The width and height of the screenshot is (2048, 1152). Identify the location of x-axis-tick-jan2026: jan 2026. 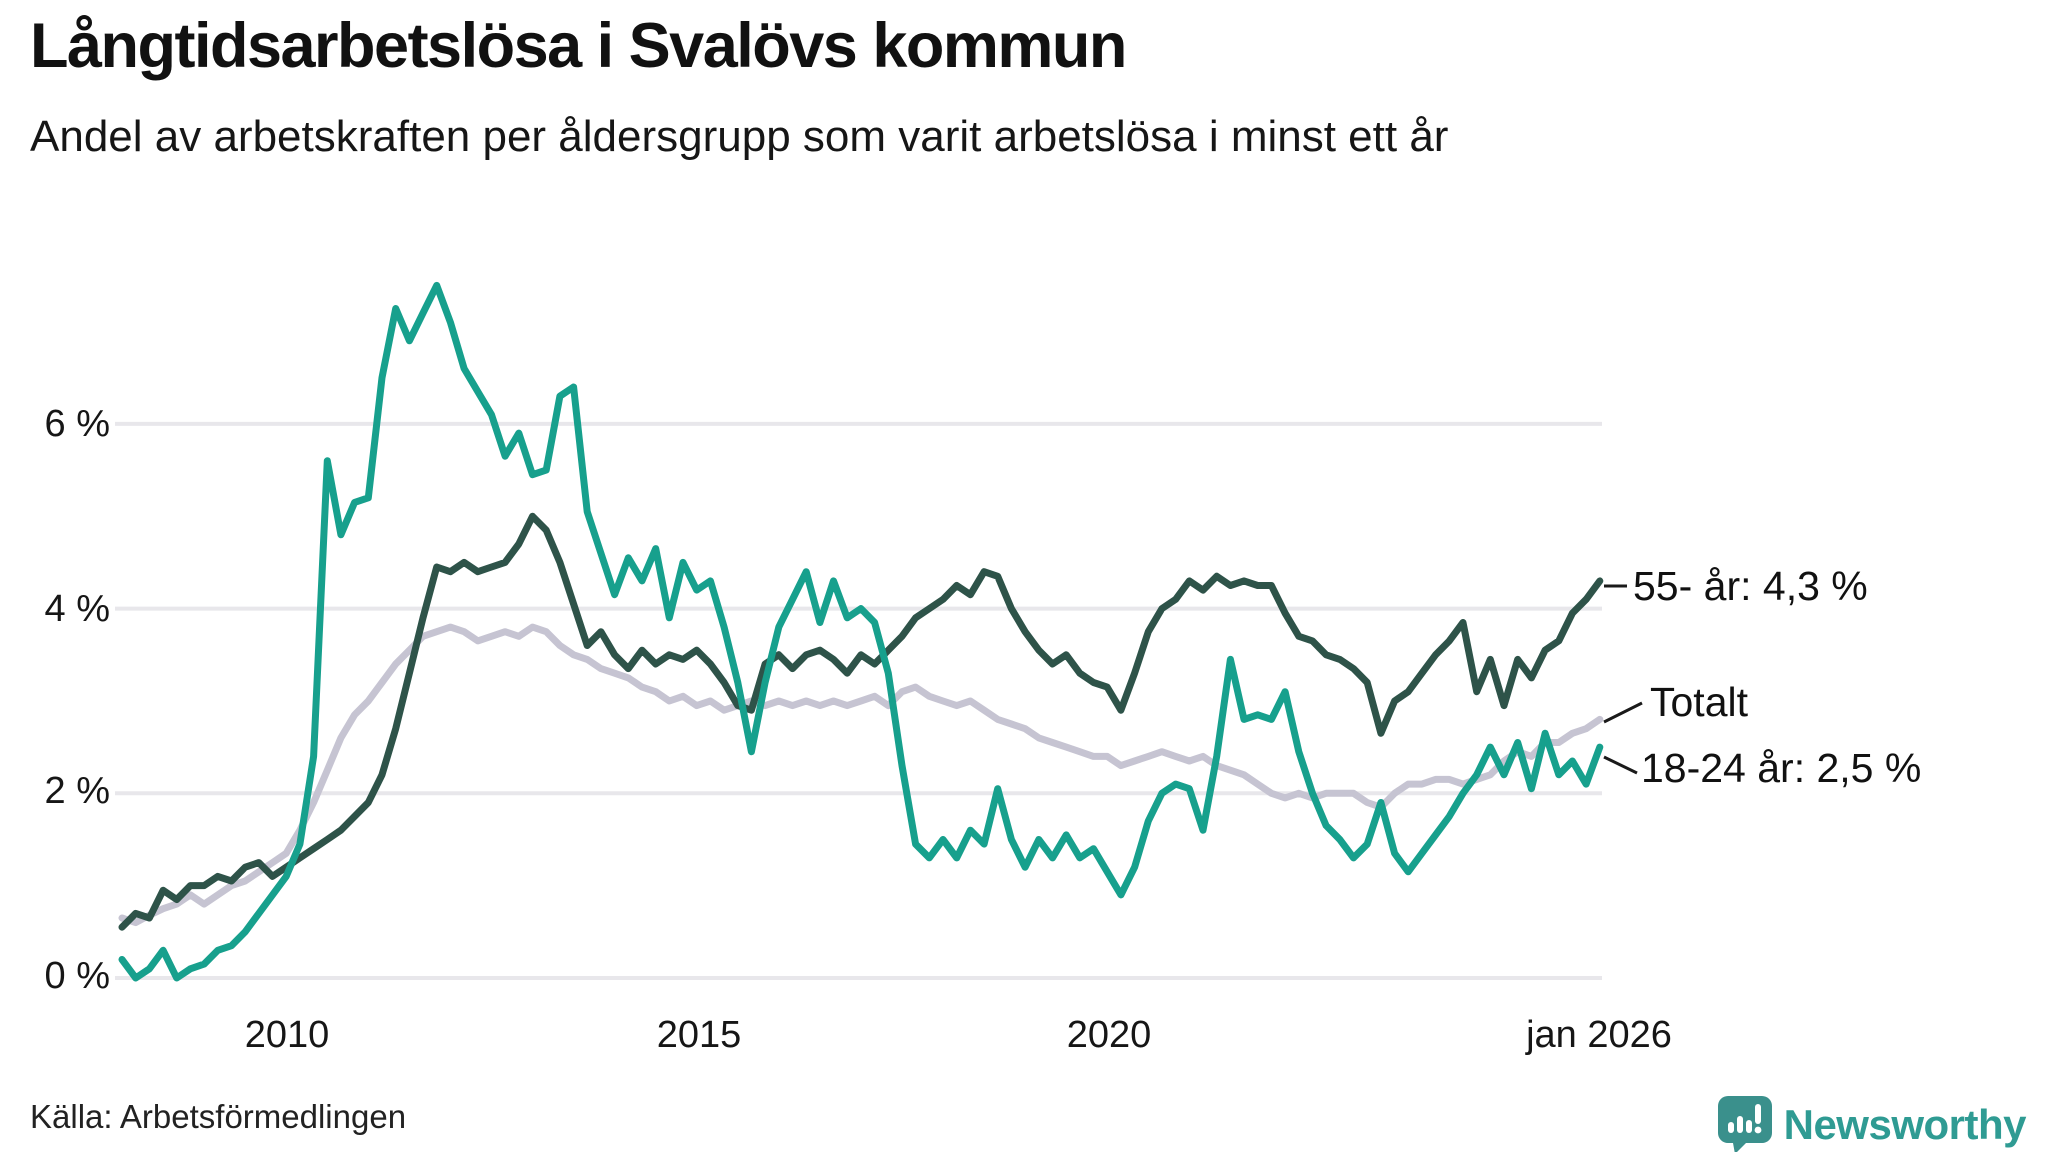
(1599, 1035).